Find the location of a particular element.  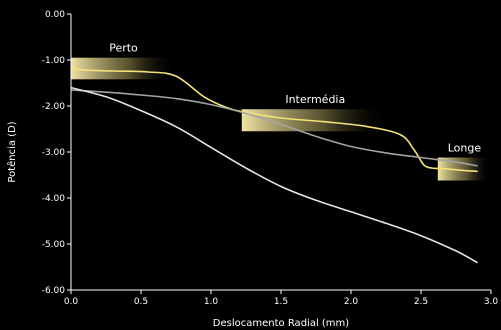

y-tick-label: -3.00 is located at coordinates (54, 153).